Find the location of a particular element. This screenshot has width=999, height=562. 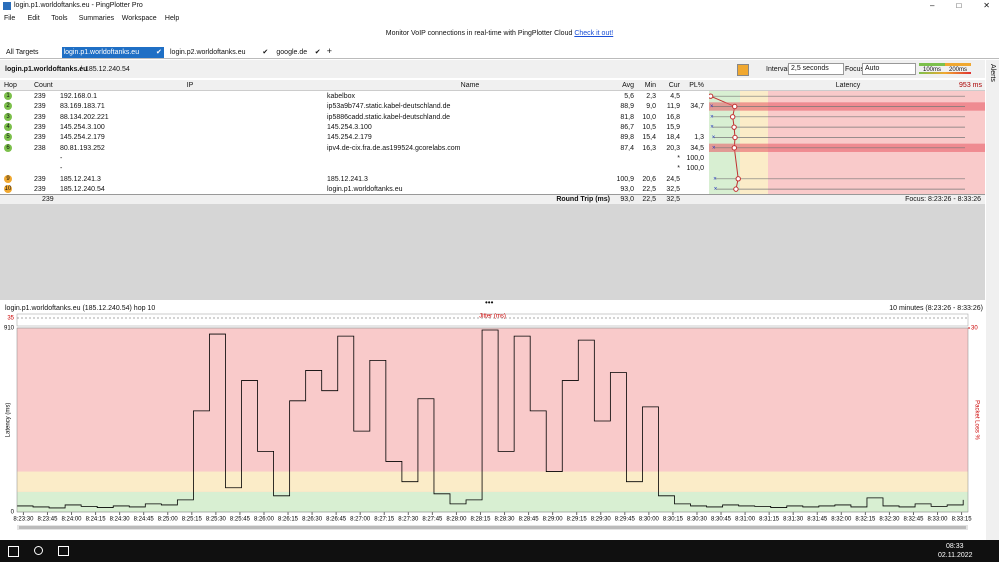

menu-item: Help is located at coordinates (172, 18).